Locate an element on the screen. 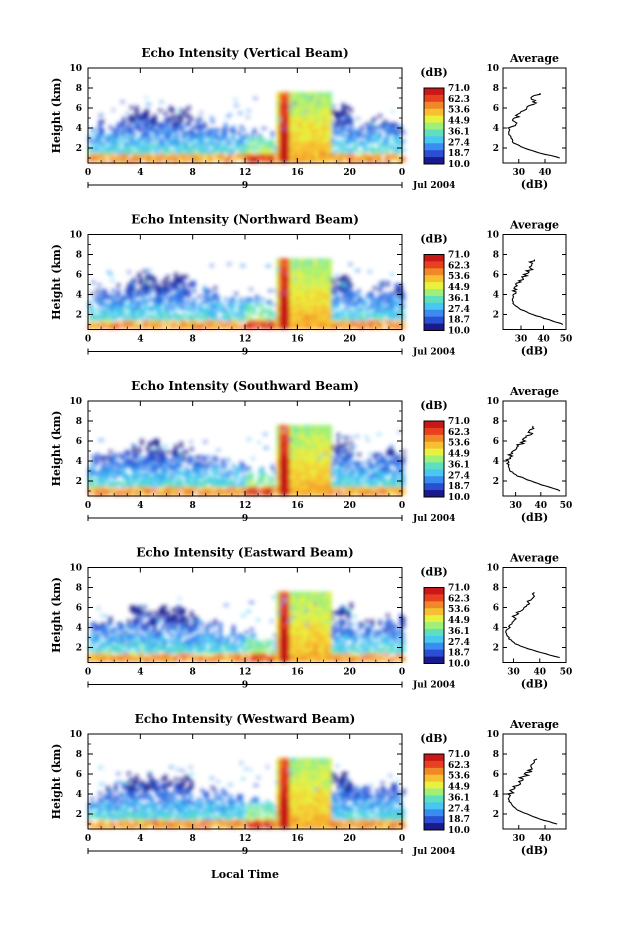  y-tick-label: 8 is located at coordinates (79, 89).